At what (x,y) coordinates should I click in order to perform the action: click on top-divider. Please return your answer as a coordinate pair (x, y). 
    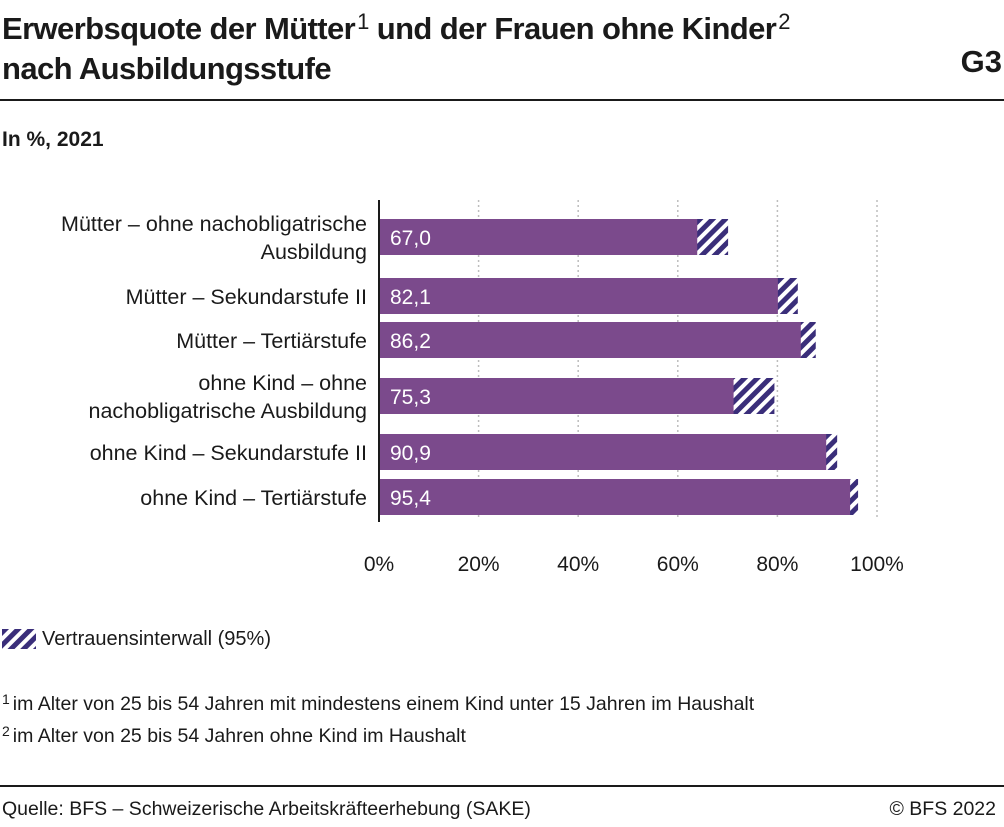
    Looking at the image, I should click on (502, 100).